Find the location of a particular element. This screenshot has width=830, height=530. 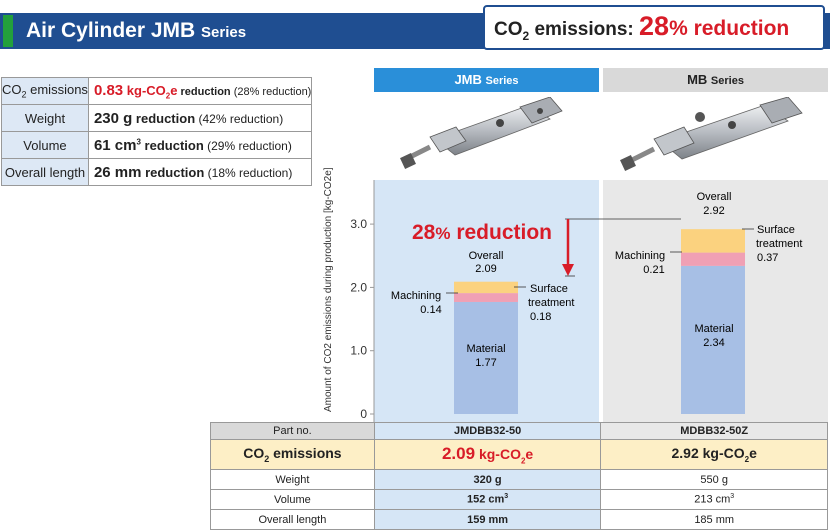

mb-surface-label2: treatment is located at coordinates (779, 244).